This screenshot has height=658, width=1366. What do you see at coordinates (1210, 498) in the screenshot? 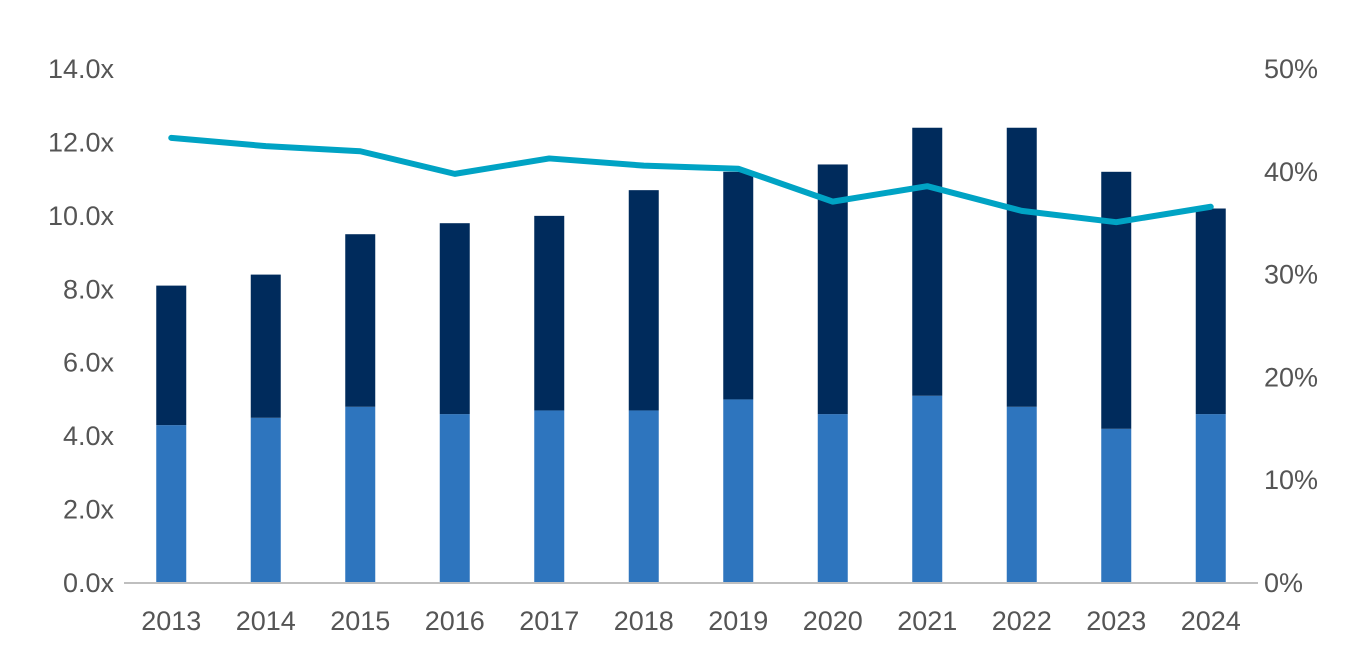
I see `bar-lower-segment-2024` at bounding box center [1210, 498].